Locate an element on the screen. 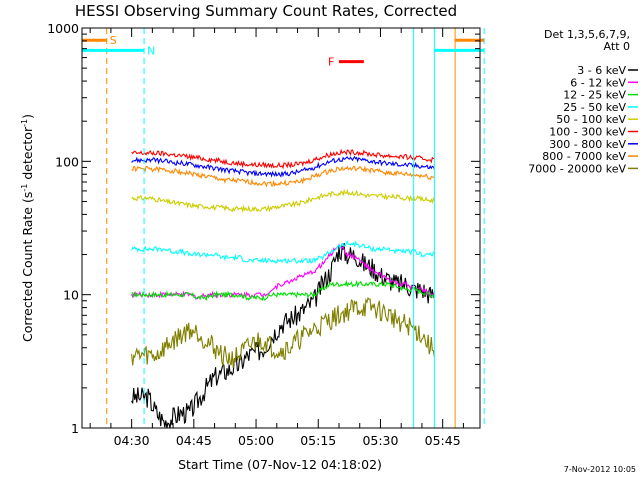  series-line-800-7000-kev is located at coordinates (283, 176).